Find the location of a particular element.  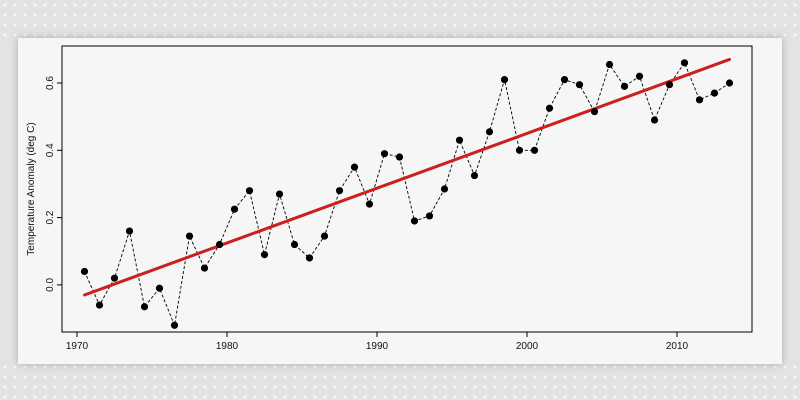

y-tick-label: 0.4 is located at coordinates (50, 150).